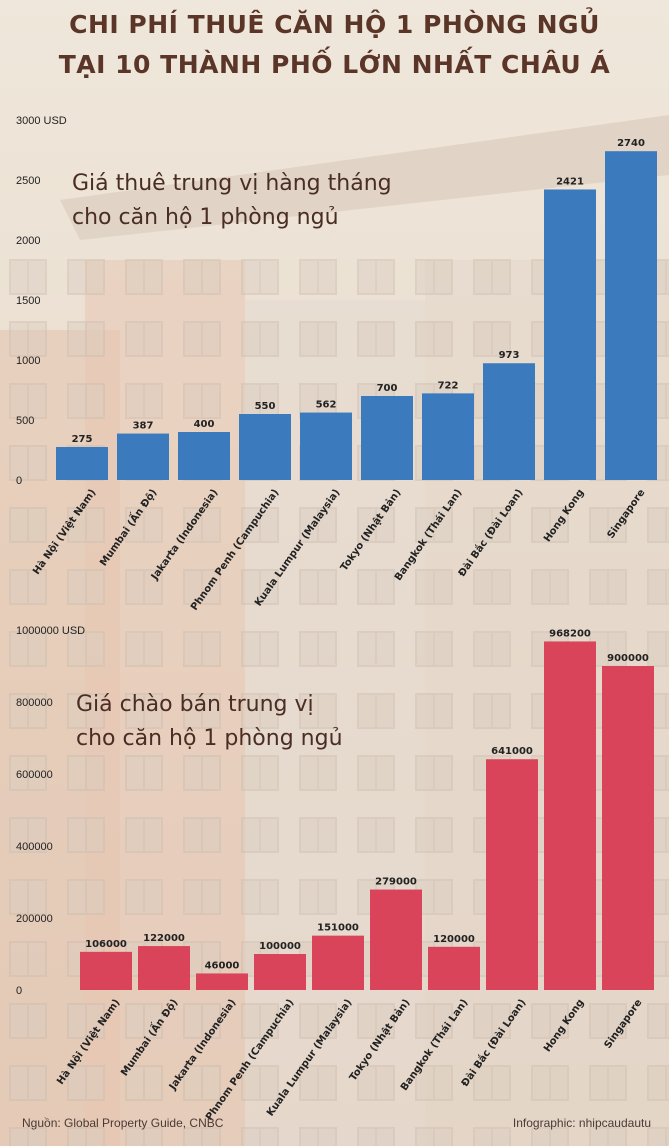 Image resolution: width=669 pixels, height=1146 pixels. What do you see at coordinates (209, 738) in the screenshot?
I see `sale-chart-title-line2: cho căn hộ 1 phòng ngủ` at bounding box center [209, 738].